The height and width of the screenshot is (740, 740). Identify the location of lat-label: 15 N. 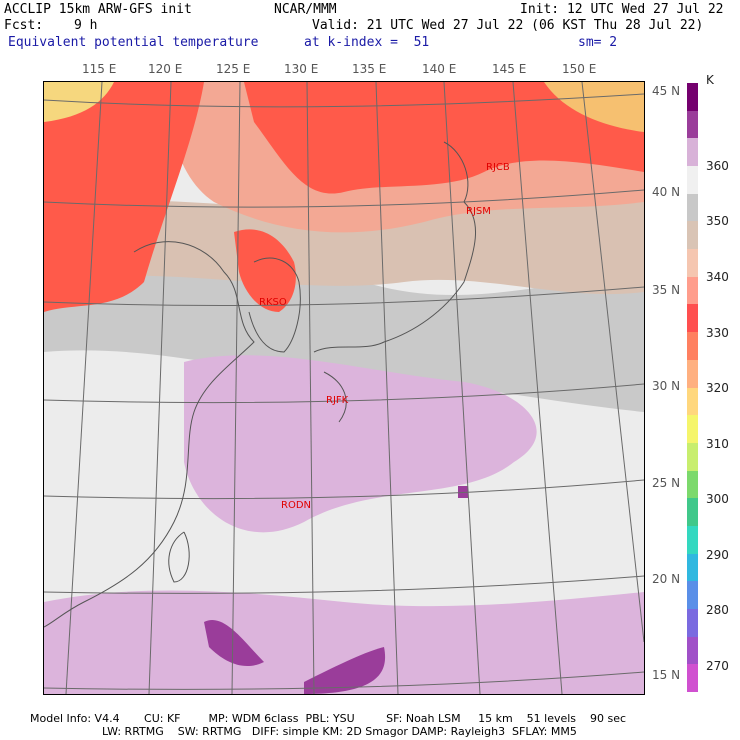
(666, 675).